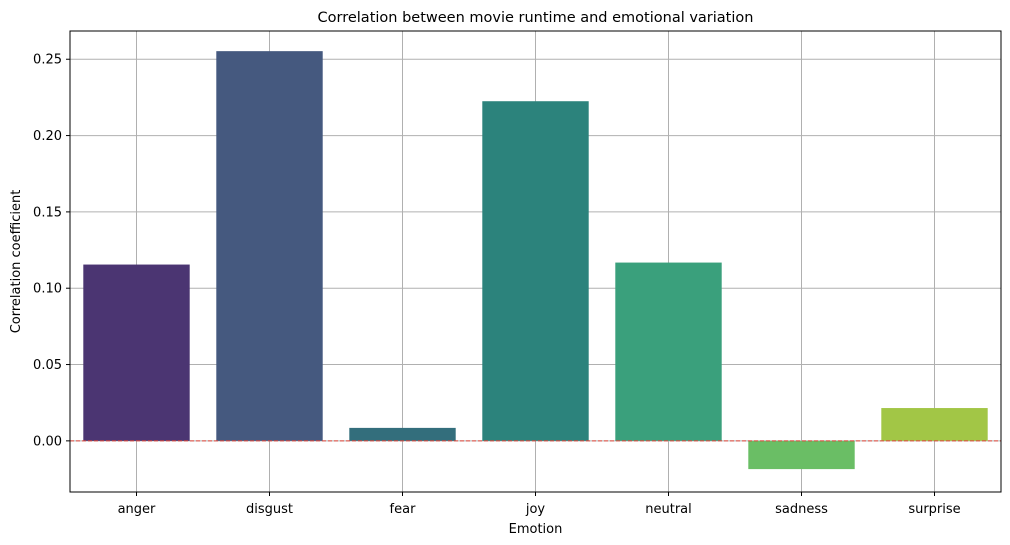  I want to click on y-tick-label: 0.10, so click(47, 289).